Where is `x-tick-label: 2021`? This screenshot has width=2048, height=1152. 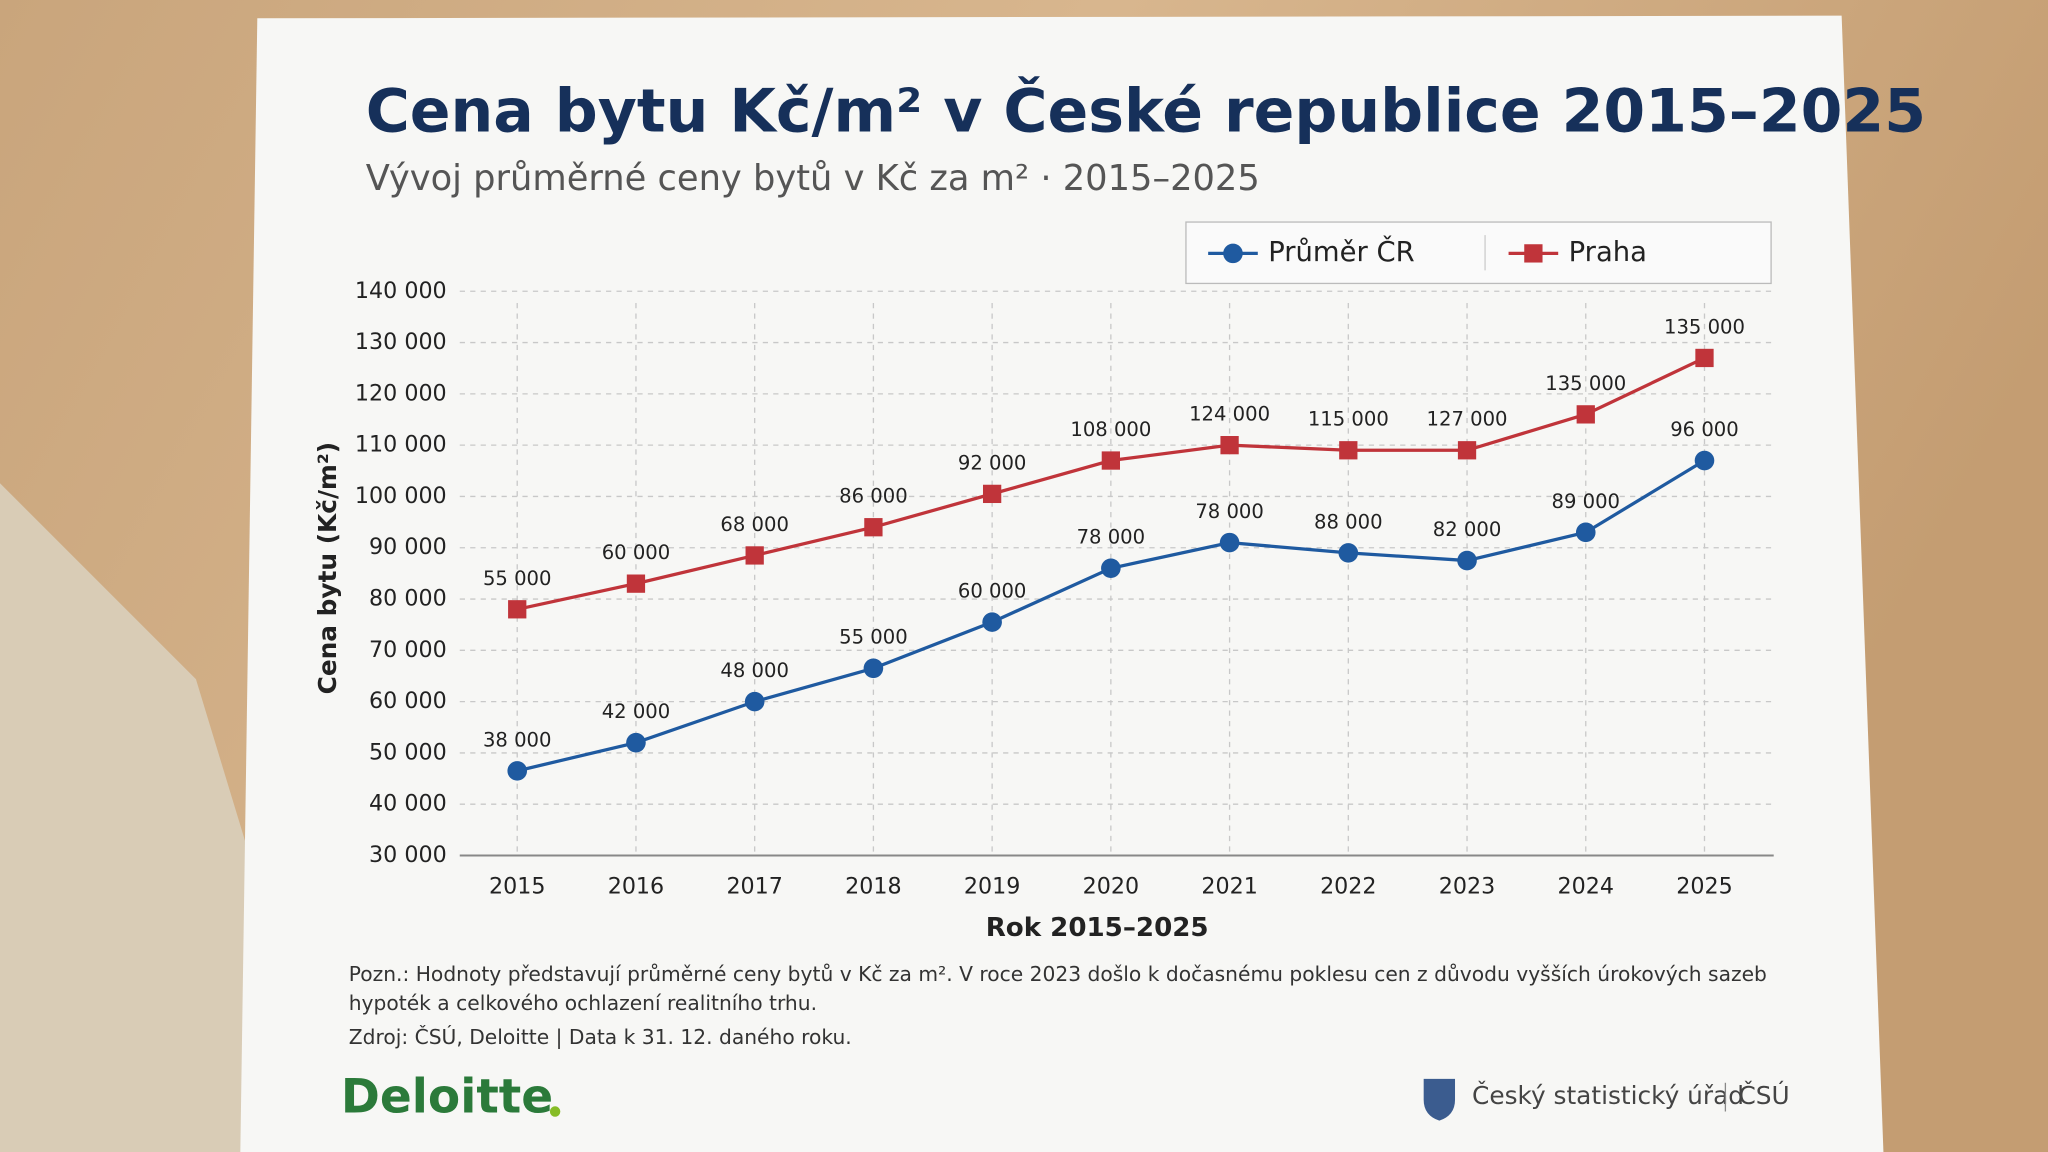 x-tick-label: 2021 is located at coordinates (1229, 886).